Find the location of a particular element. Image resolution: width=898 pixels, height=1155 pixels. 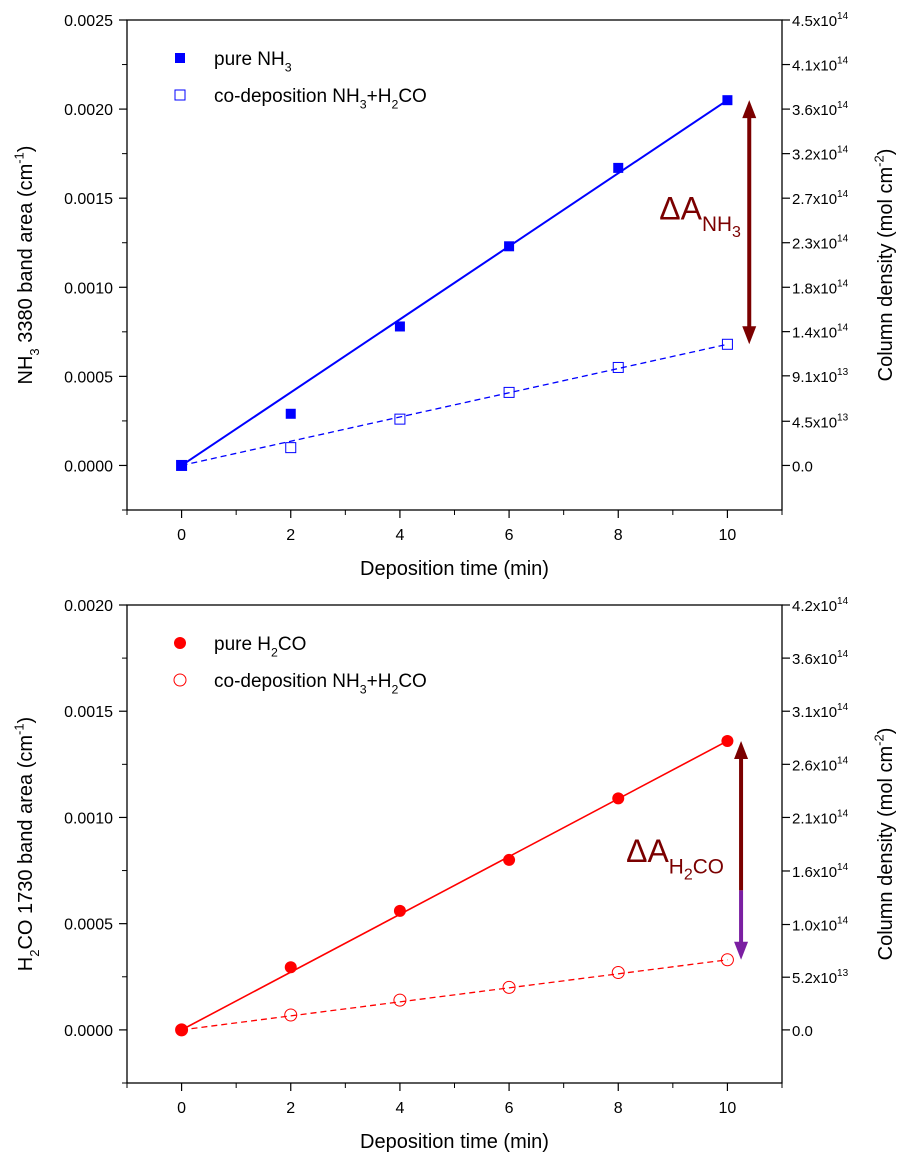

delta-annotation: ΔANH3 is located at coordinates (708, 222).